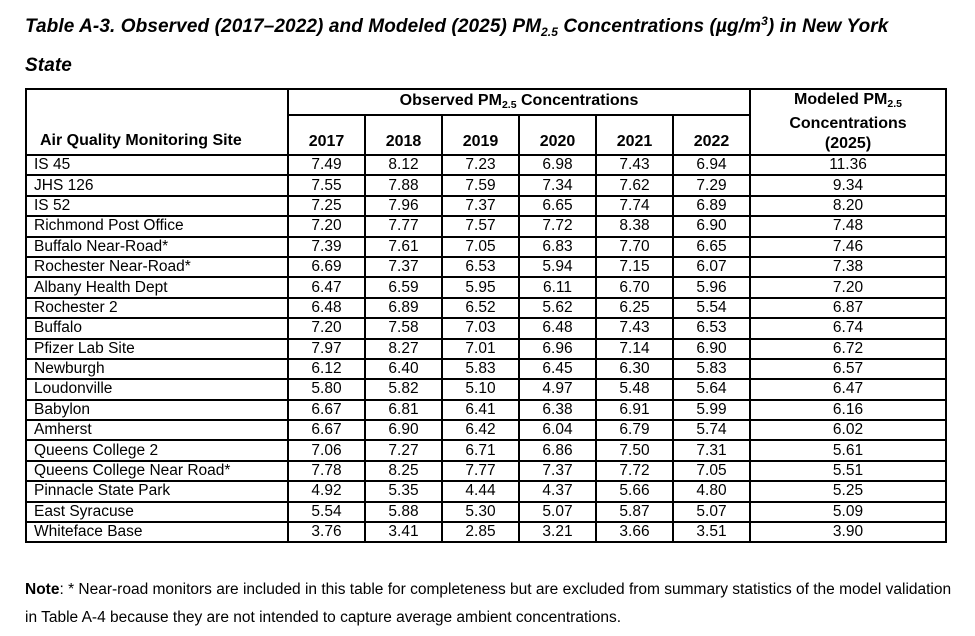 The image size is (975, 636). Describe the element at coordinates (557, 135) in the screenshot. I see `year-header: 2020` at that location.